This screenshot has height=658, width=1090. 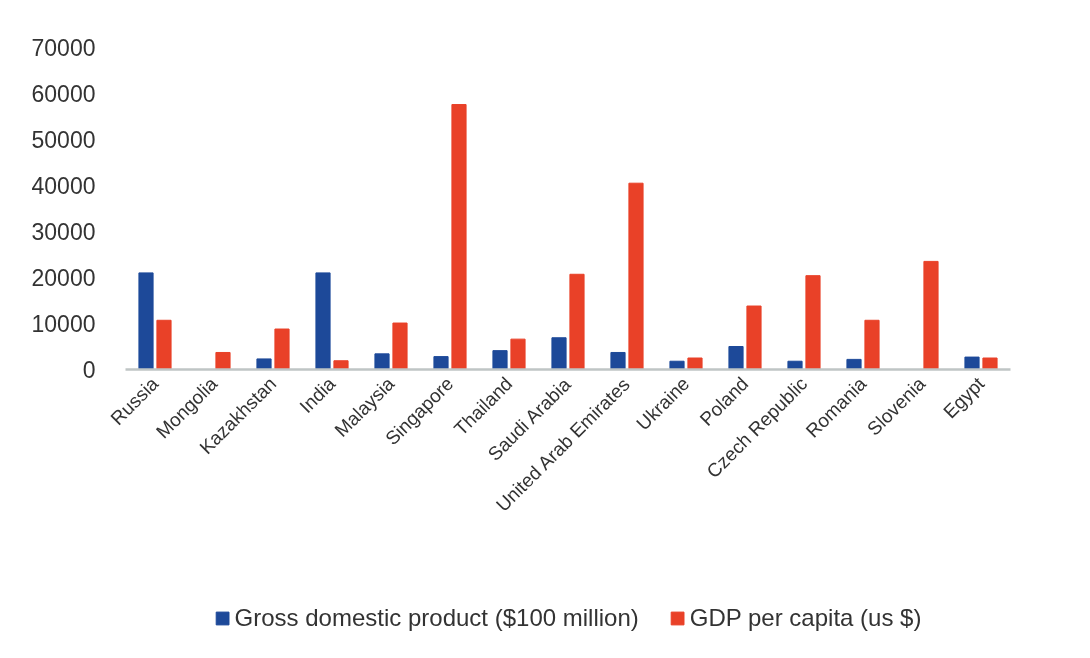 I want to click on y-tick-label: 30000, so click(x=63, y=232).